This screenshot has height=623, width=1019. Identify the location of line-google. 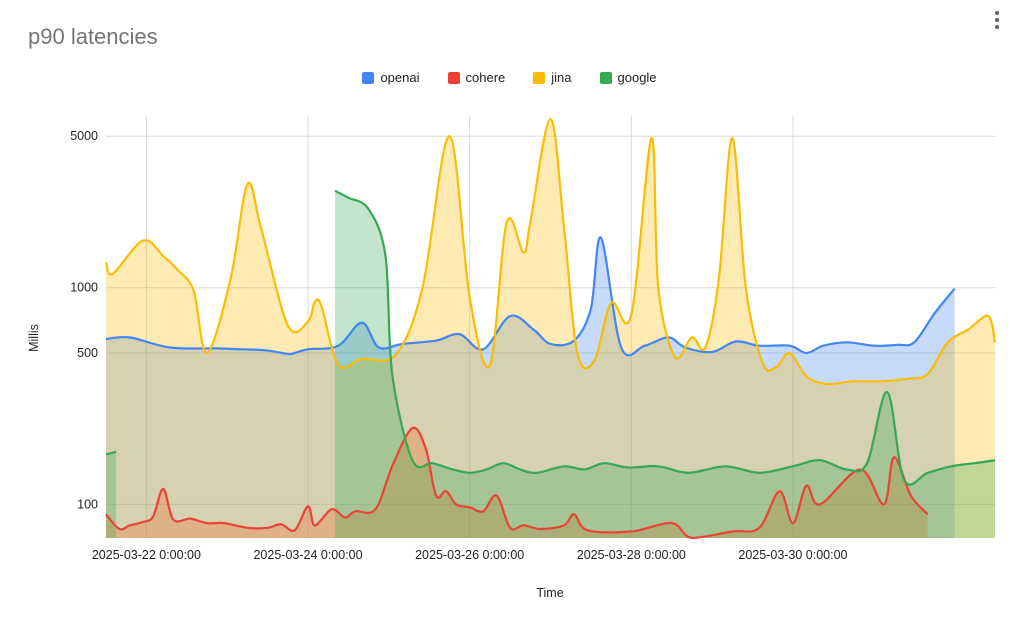
(111, 453).